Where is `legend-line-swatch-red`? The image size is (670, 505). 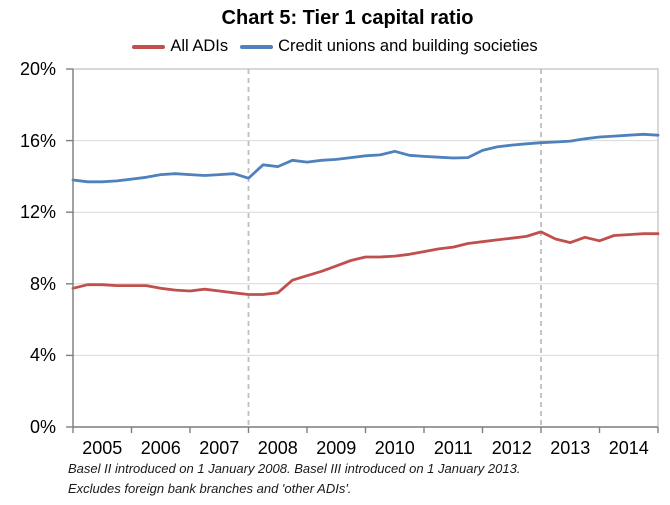 legend-line-swatch-red is located at coordinates (149, 46).